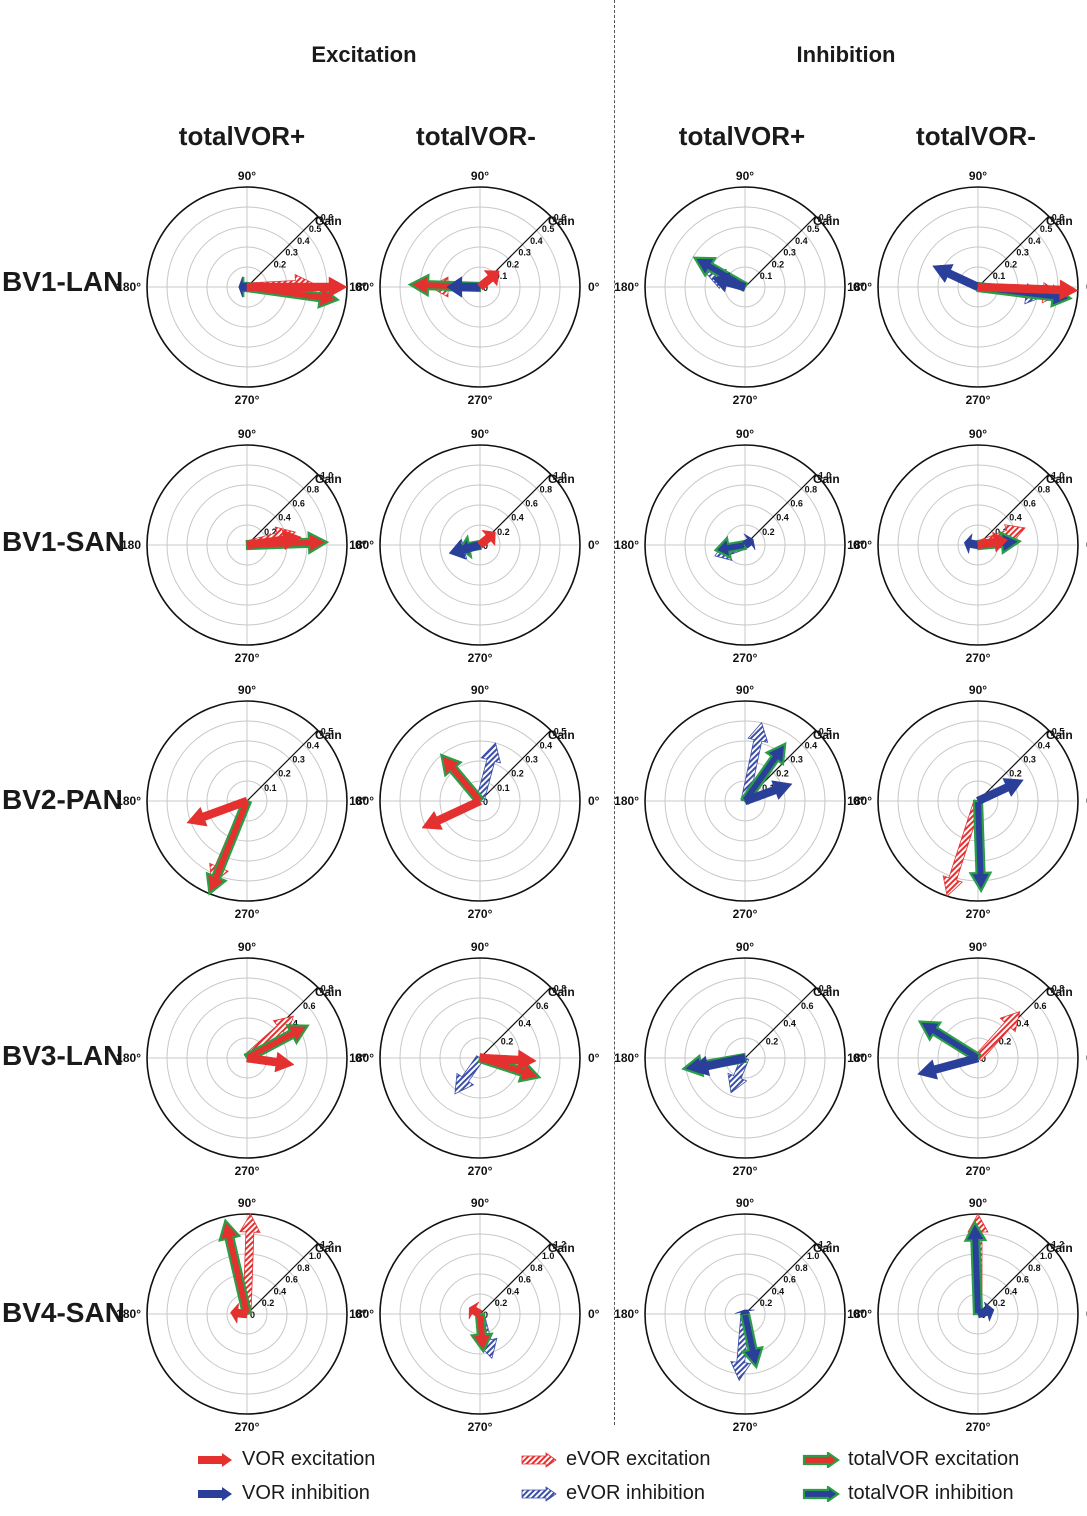 The height and width of the screenshot is (1516, 1087). I want to click on section-title-excitation: Excitation, so click(364, 54).